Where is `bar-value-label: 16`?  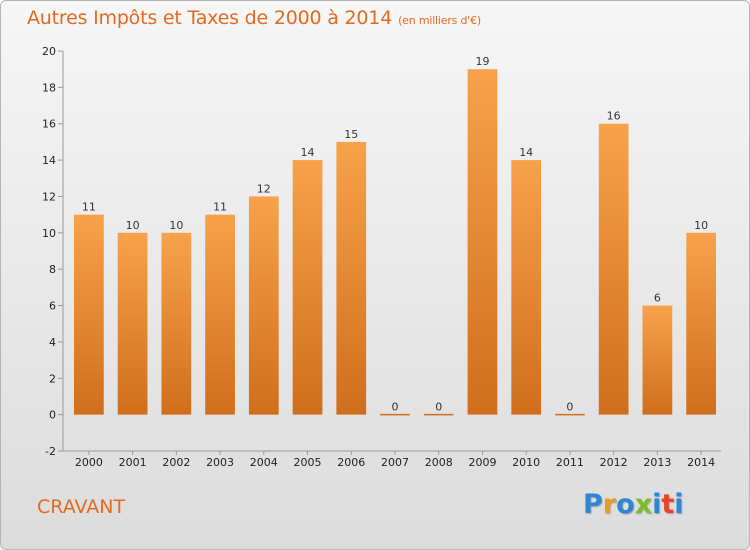 bar-value-label: 16 is located at coordinates (614, 116).